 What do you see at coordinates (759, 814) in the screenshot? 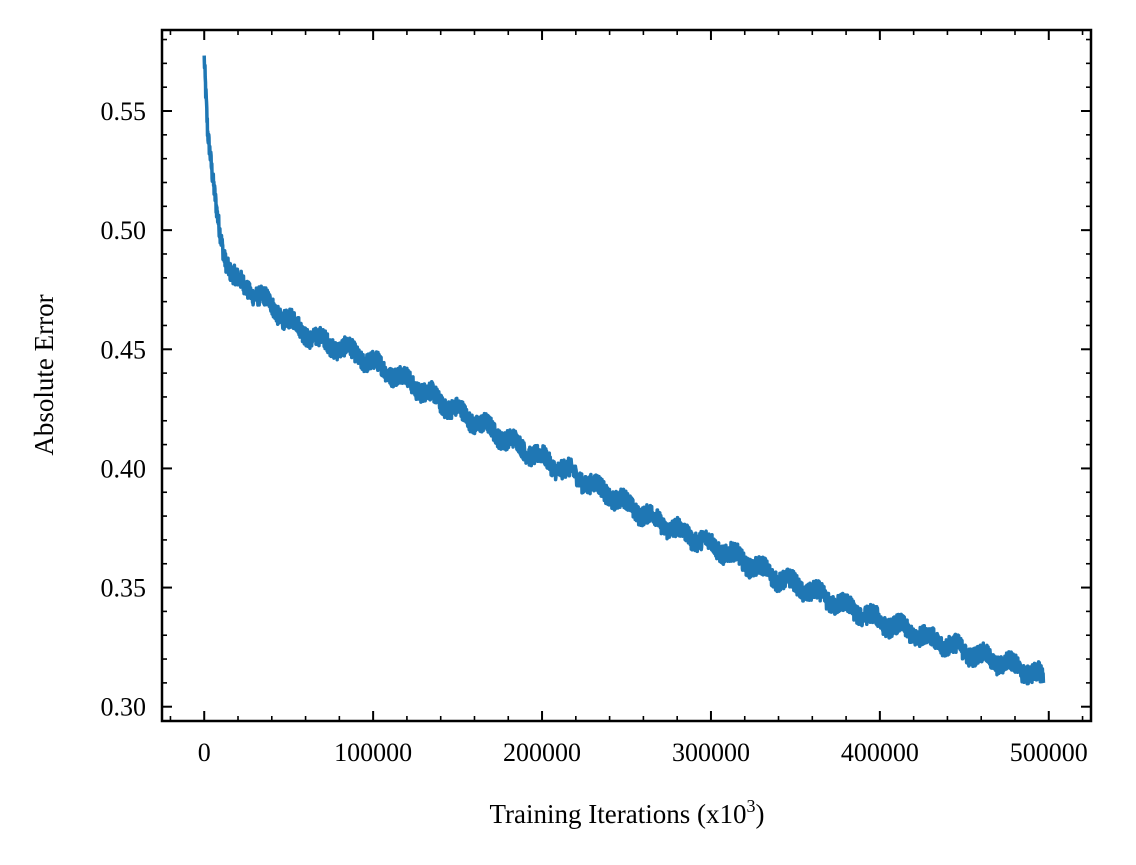
I see `x-axis-title-close: )` at bounding box center [759, 814].